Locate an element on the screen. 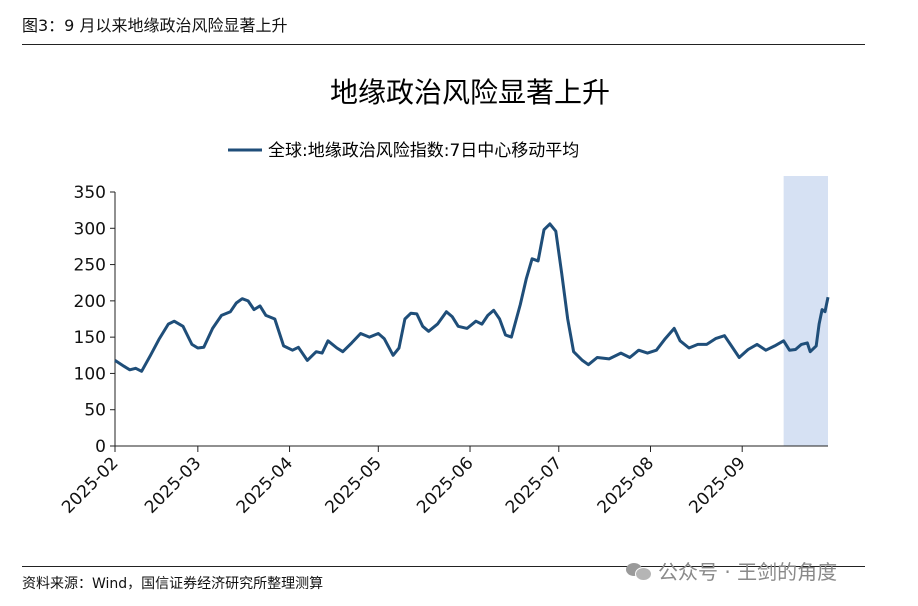 This screenshot has width=918, height=606. source-note: 资料来源：Wind，国信证券经济研究所整理测算 is located at coordinates (173, 584).